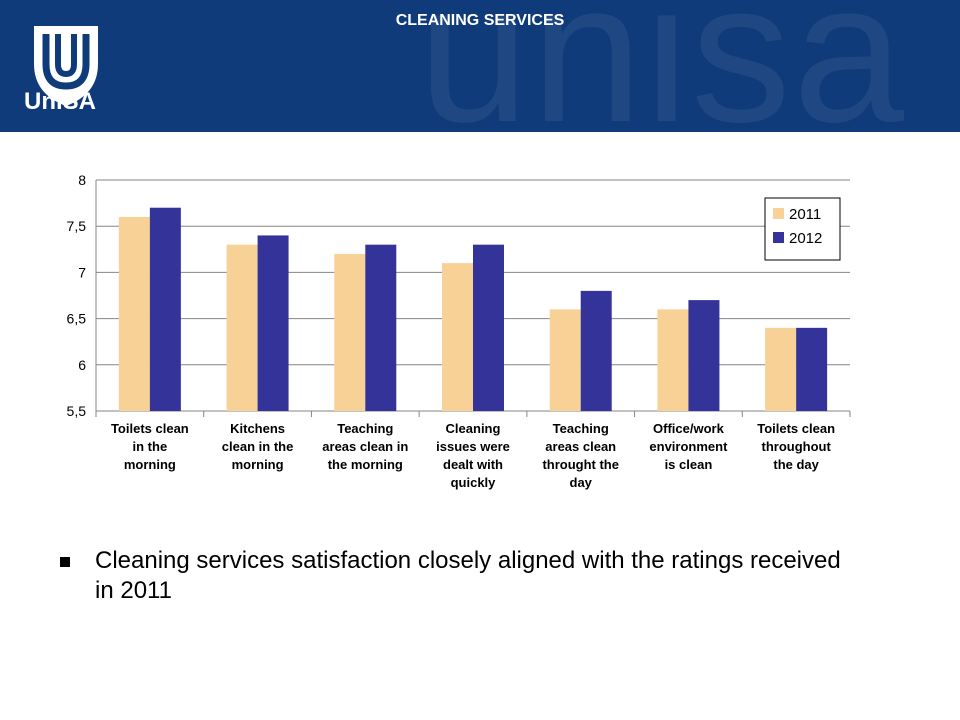  I want to click on y-tick-label: 6,5, so click(77, 319).